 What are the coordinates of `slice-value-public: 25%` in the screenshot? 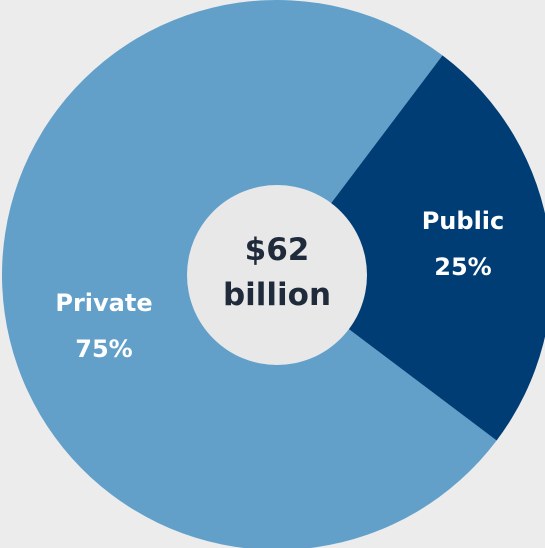 It's located at (462, 267).